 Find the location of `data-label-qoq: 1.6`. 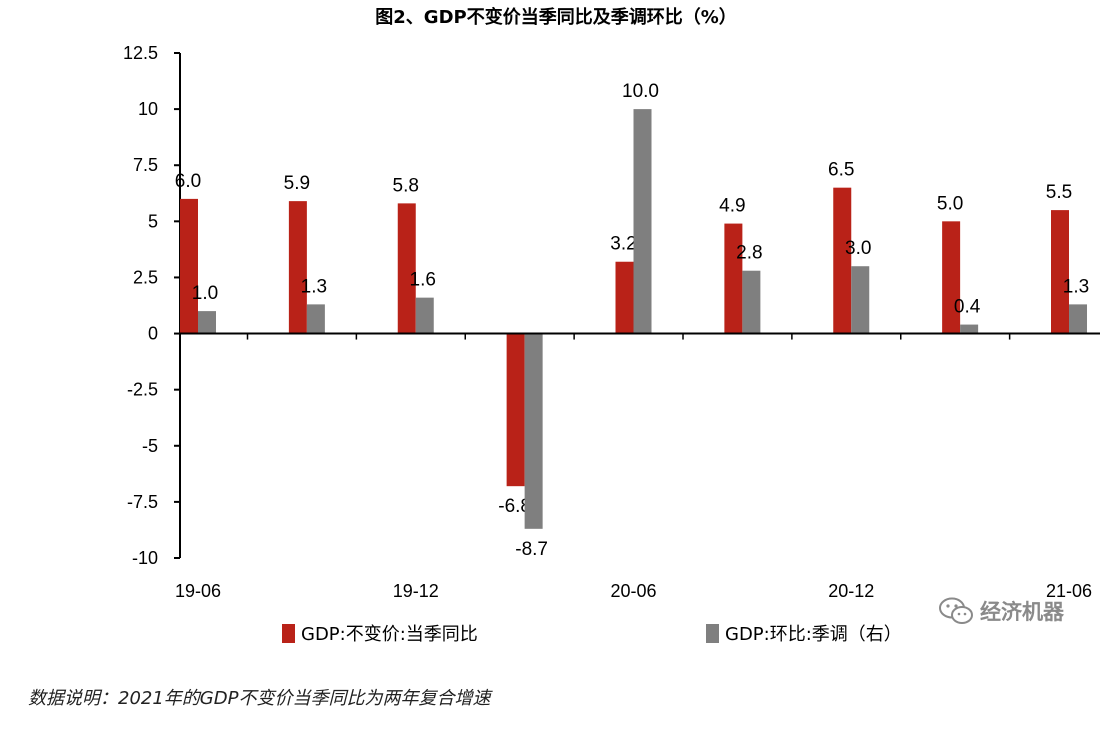

data-label-qoq: 1.6 is located at coordinates (423, 280).